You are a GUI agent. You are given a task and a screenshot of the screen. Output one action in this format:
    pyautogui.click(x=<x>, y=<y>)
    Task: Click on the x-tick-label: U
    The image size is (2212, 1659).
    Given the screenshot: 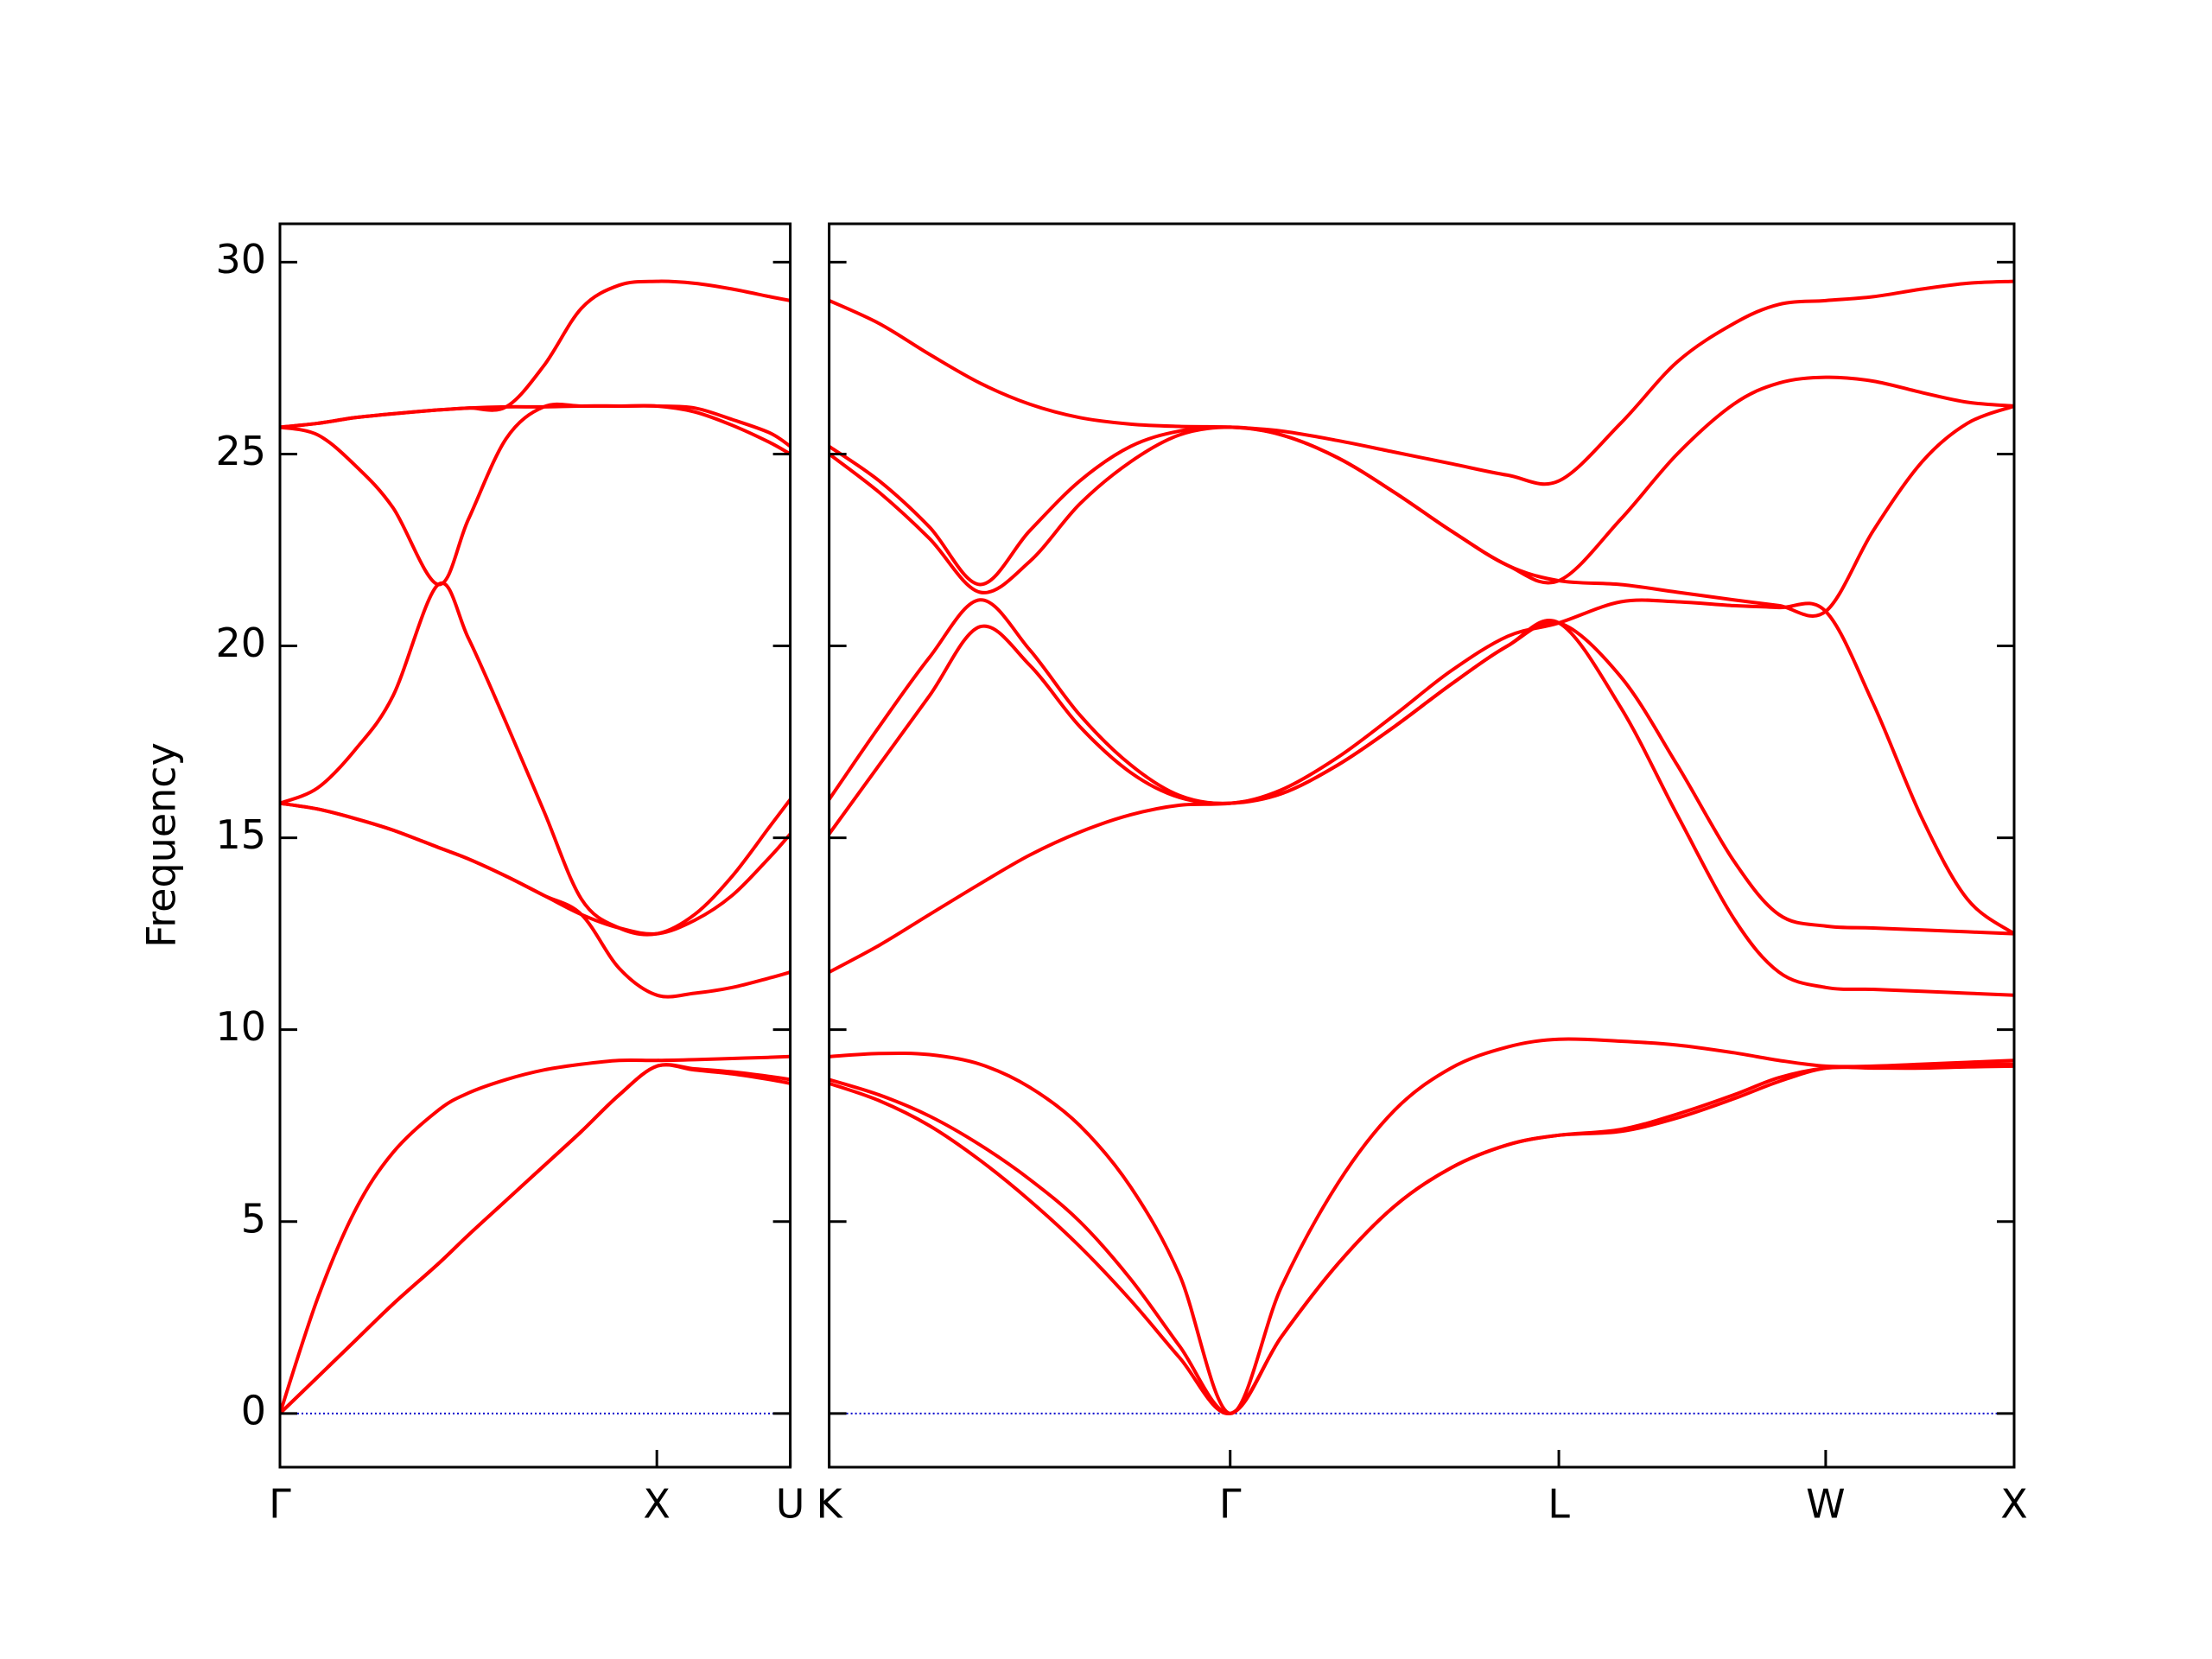 What is the action you would take?
    pyautogui.click(x=790, y=1504)
    